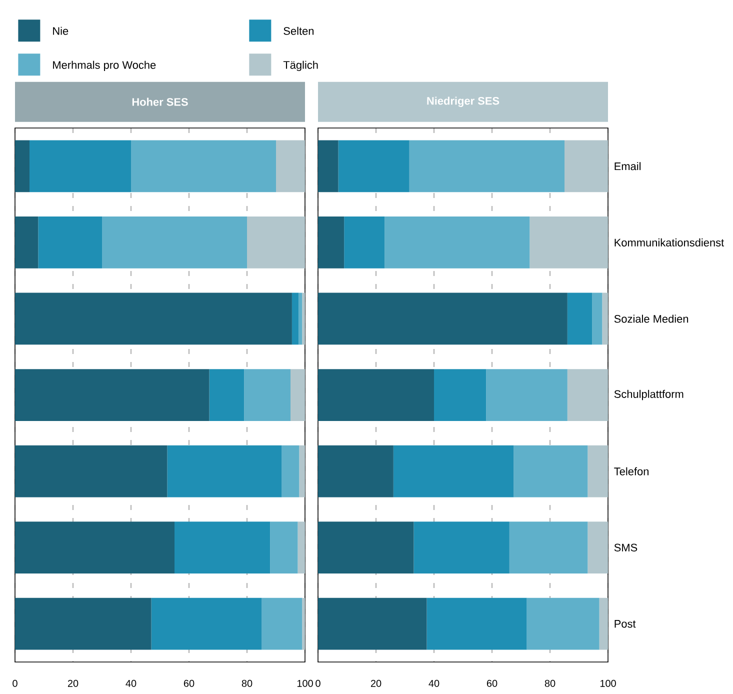 The width and height of the screenshot is (733, 694). What do you see at coordinates (463, 101) in the screenshot?
I see `chart-title: Niedriger SES` at bounding box center [463, 101].